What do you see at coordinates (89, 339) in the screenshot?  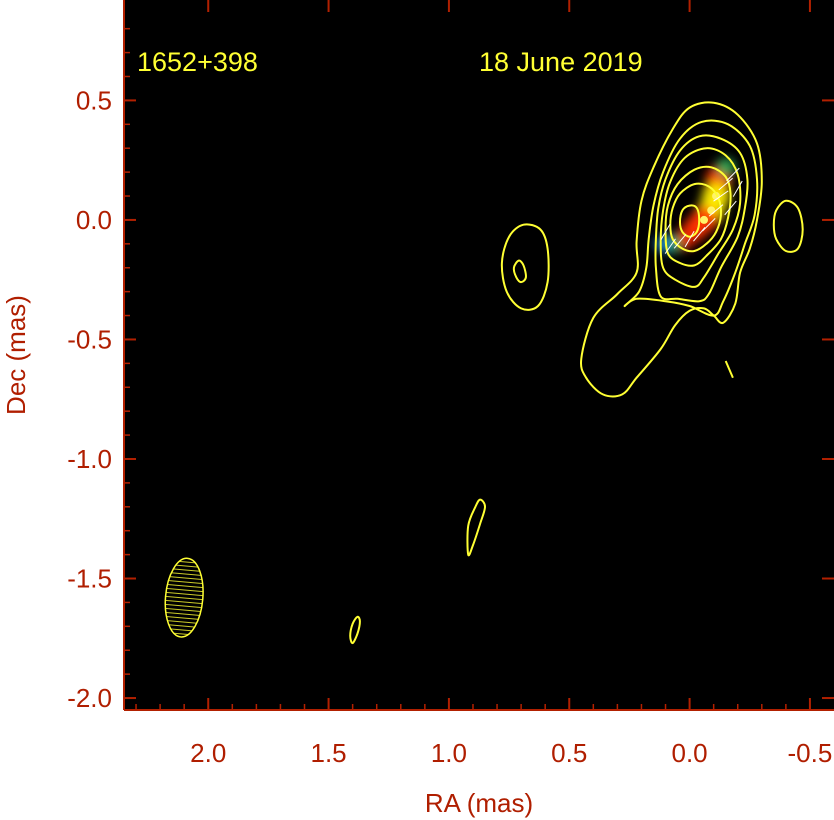 I see `y-tick-label: -0.5` at bounding box center [89, 339].